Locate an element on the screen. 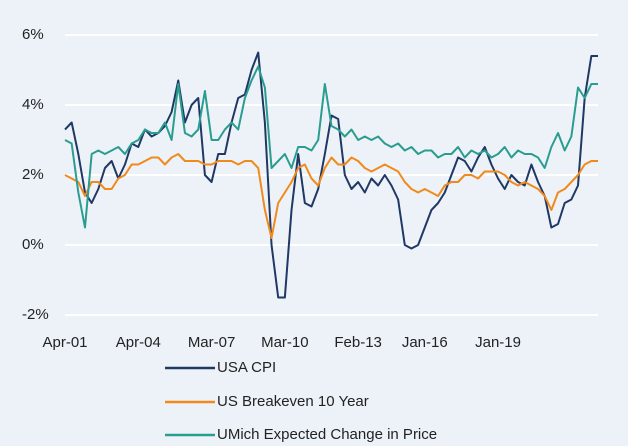 Image resolution: width=628 pixels, height=446 pixels. y-tick-label: 0% is located at coordinates (33, 244).